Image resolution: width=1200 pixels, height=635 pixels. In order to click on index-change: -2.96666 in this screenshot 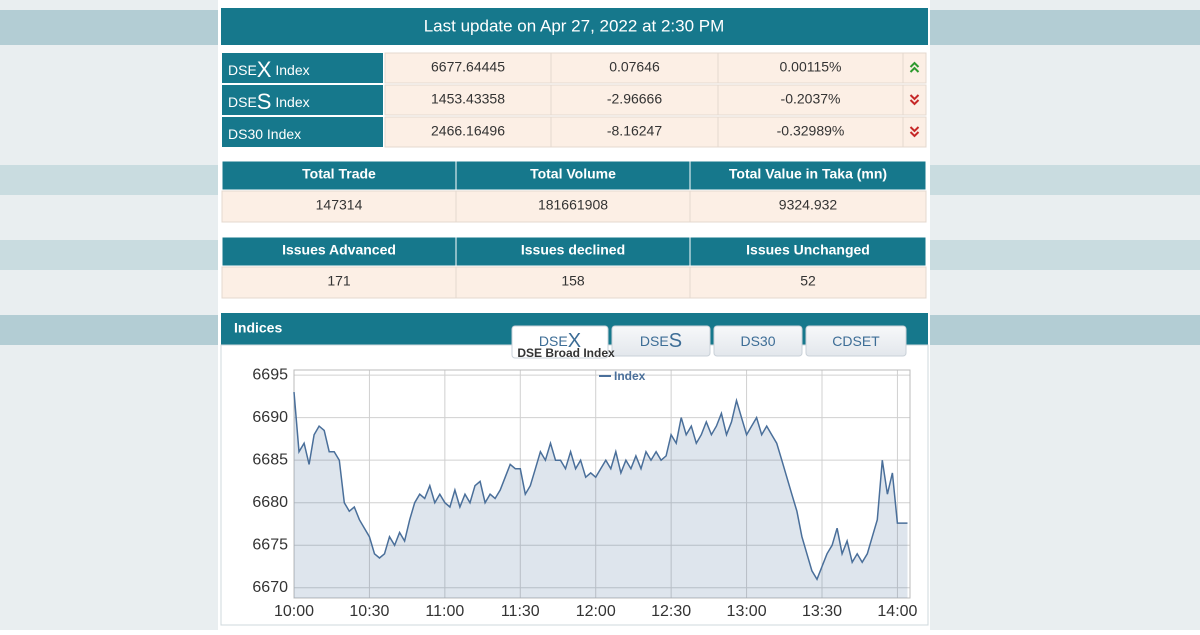, I will do `click(634, 99)`.